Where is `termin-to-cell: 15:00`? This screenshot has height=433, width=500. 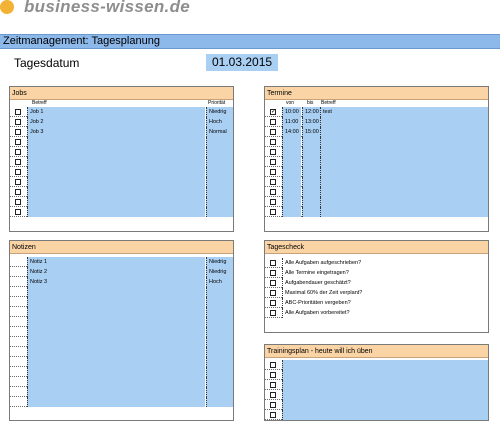 termin-to-cell: 15:00 is located at coordinates (311, 132).